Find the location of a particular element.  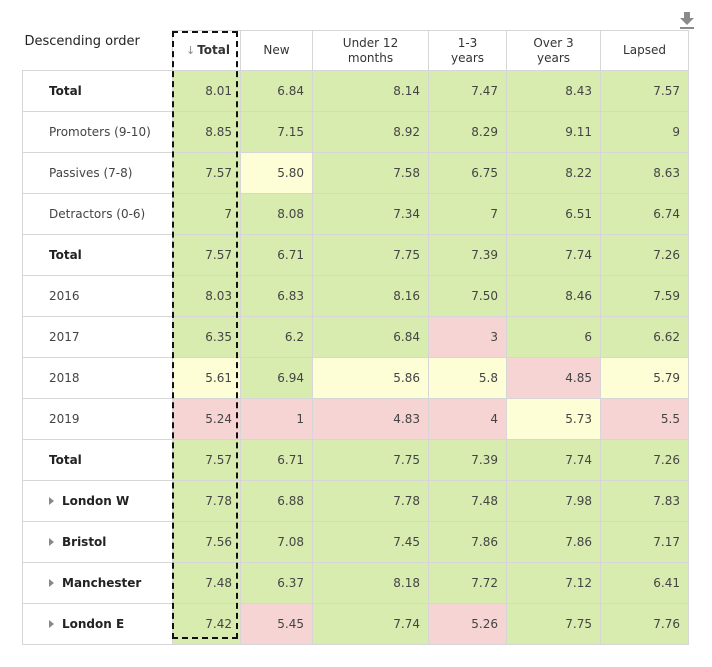

cell-over-3-years: 7.86 is located at coordinates (553, 542).